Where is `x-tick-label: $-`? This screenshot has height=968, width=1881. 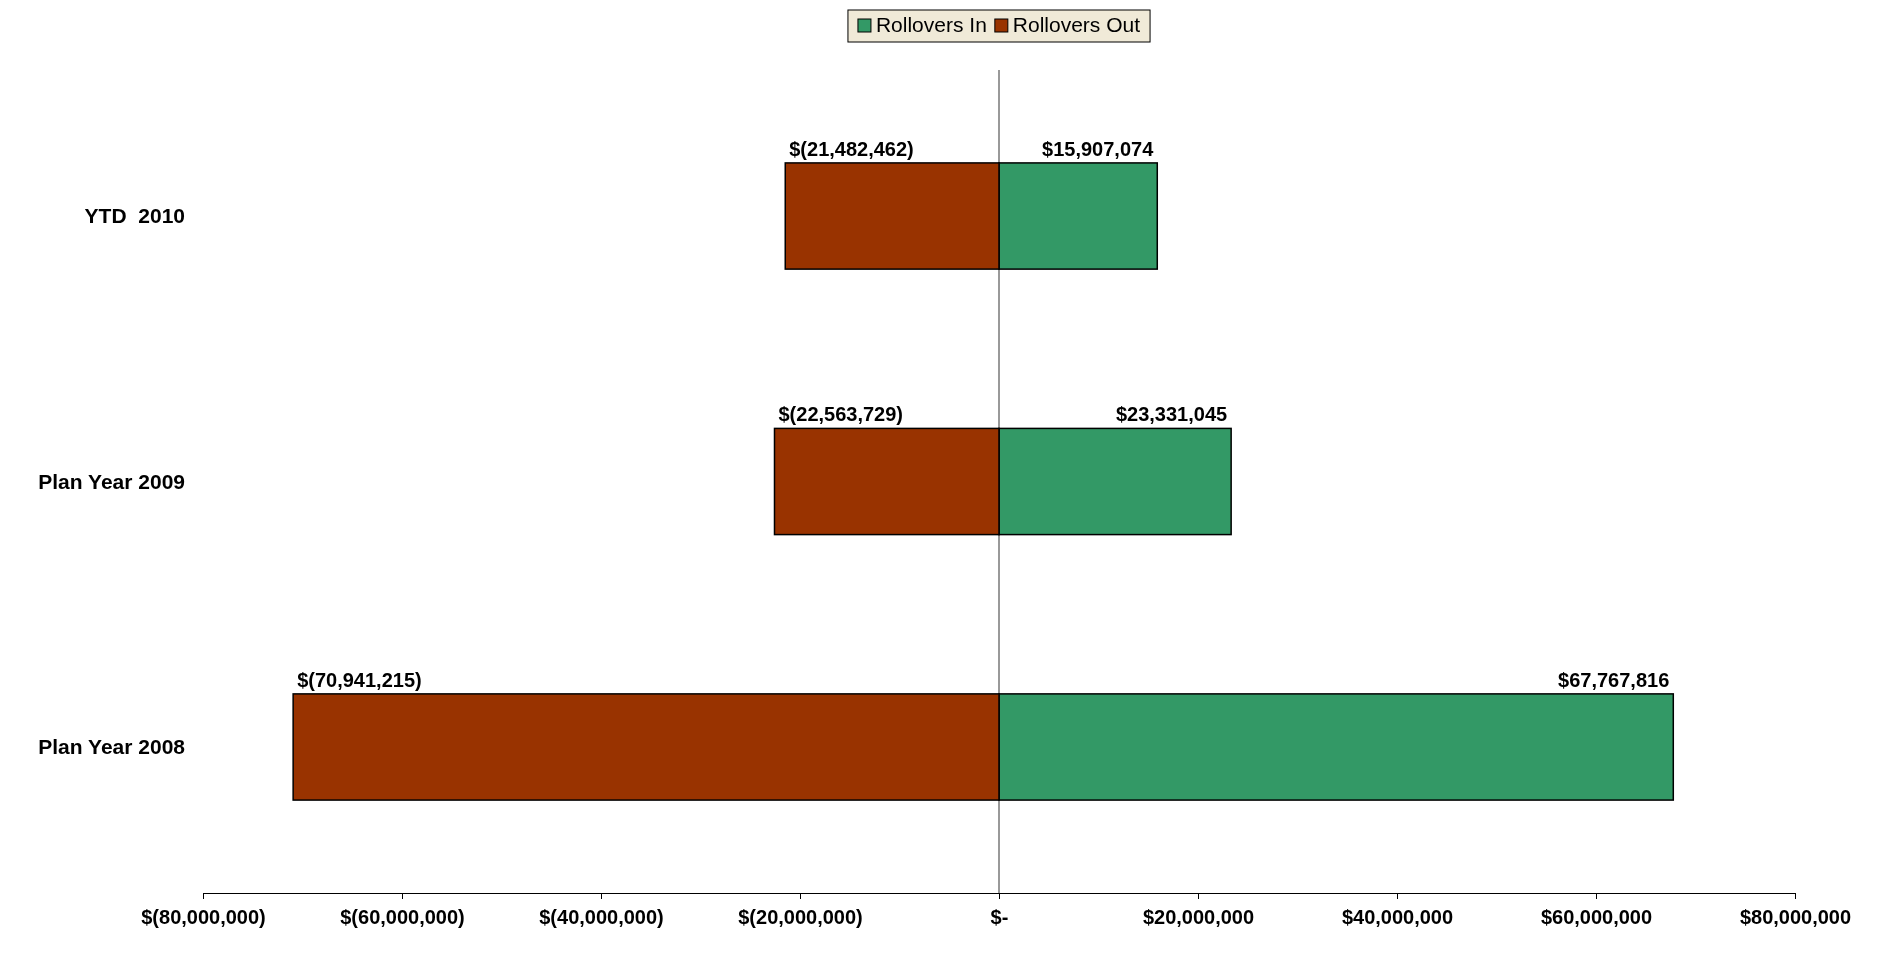
x-tick-label: $- is located at coordinates (999, 917).